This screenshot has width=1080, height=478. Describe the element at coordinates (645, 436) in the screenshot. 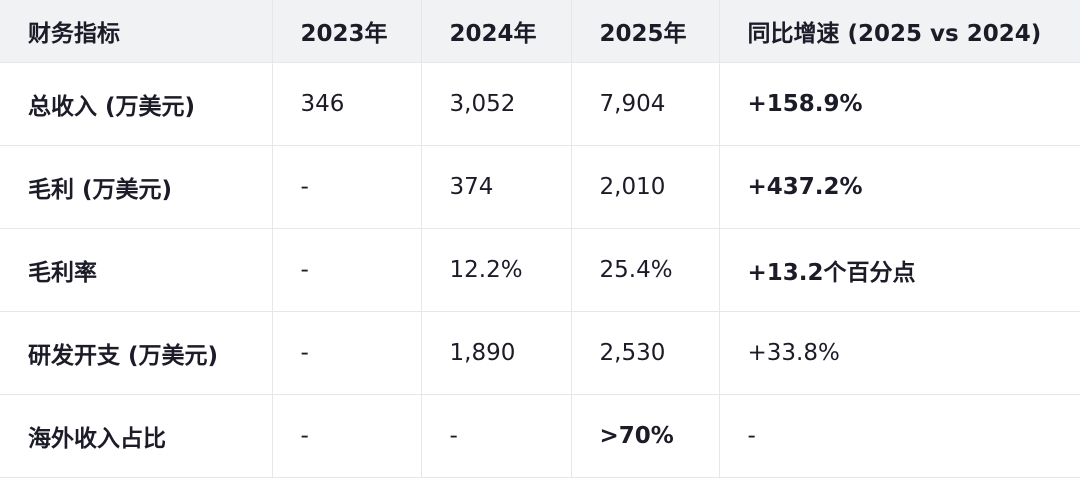

I see `table-cell: >70%` at that location.